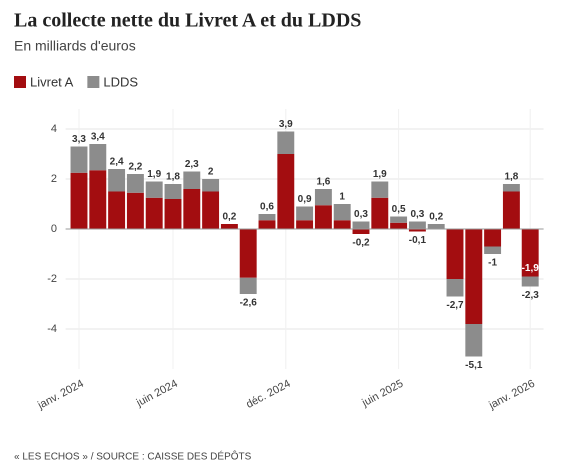  Describe the element at coordinates (268, 394) in the screenshot. I see `x-tick-label: déc. 2024` at that location.